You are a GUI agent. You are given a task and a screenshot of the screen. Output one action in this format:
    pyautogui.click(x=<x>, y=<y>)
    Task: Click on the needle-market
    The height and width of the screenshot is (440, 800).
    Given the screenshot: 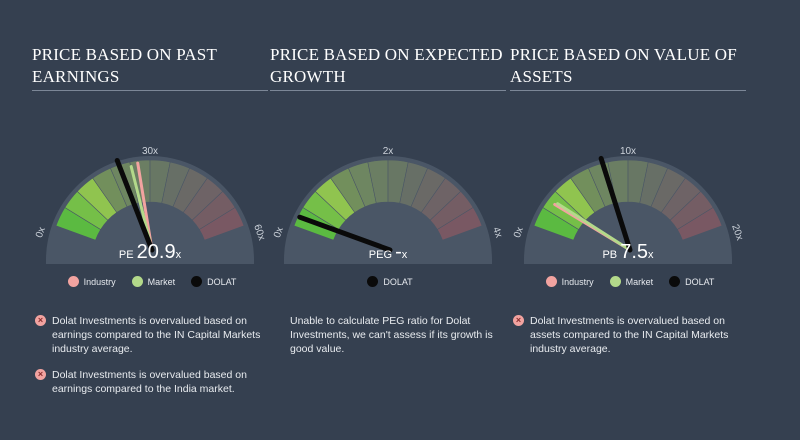 What is the action you would take?
    pyautogui.click(x=594, y=227)
    